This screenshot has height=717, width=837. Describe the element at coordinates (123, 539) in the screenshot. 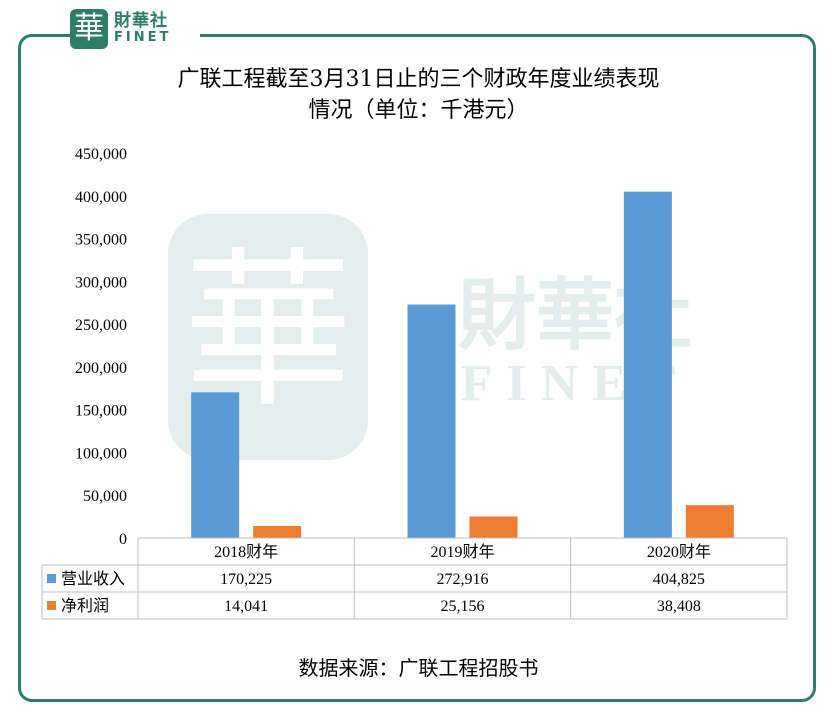

I see `y-tick-label: 0` at that location.